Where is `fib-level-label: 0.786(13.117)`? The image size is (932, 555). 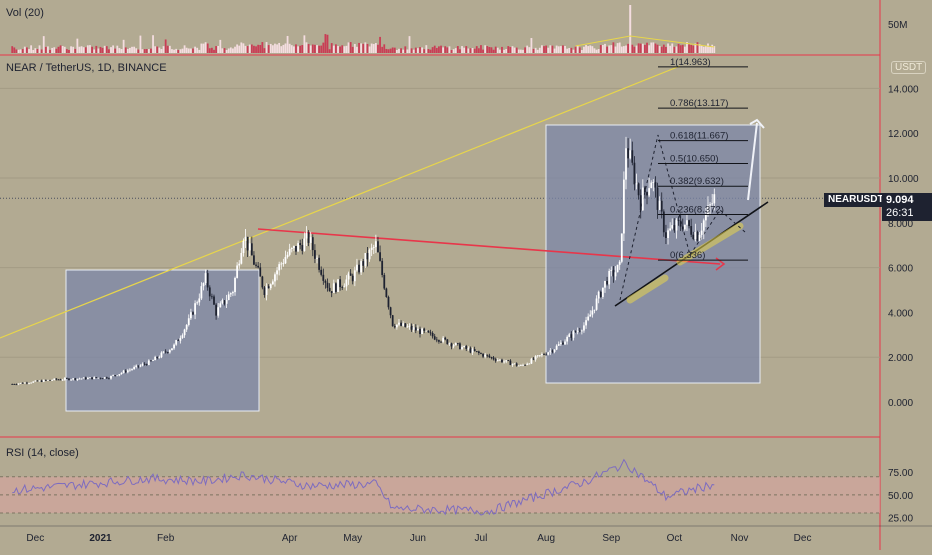 fib-level-label: 0.786(13.117) is located at coordinates (699, 103).